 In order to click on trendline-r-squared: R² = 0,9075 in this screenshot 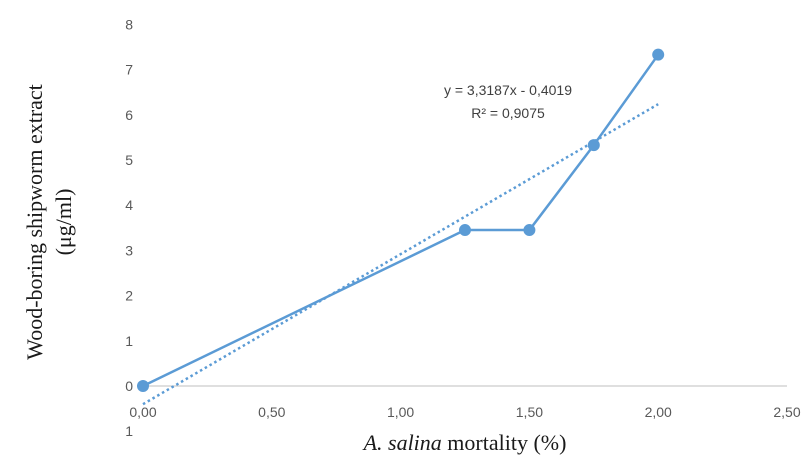, I will do `click(508, 113)`.